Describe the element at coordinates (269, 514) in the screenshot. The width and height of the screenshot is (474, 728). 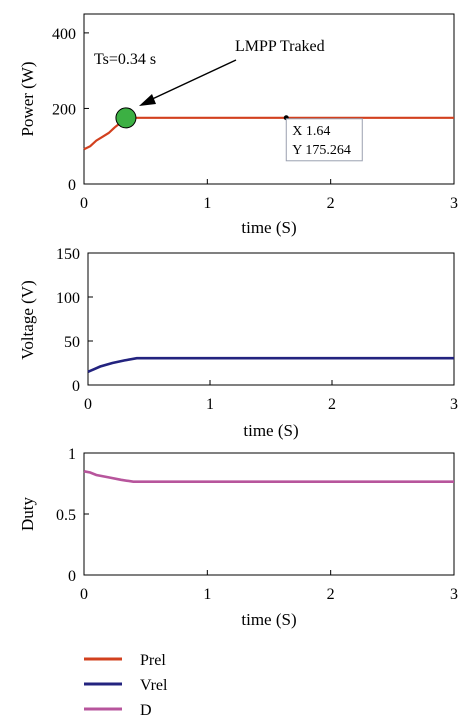
I see `duty-plot-area` at that location.